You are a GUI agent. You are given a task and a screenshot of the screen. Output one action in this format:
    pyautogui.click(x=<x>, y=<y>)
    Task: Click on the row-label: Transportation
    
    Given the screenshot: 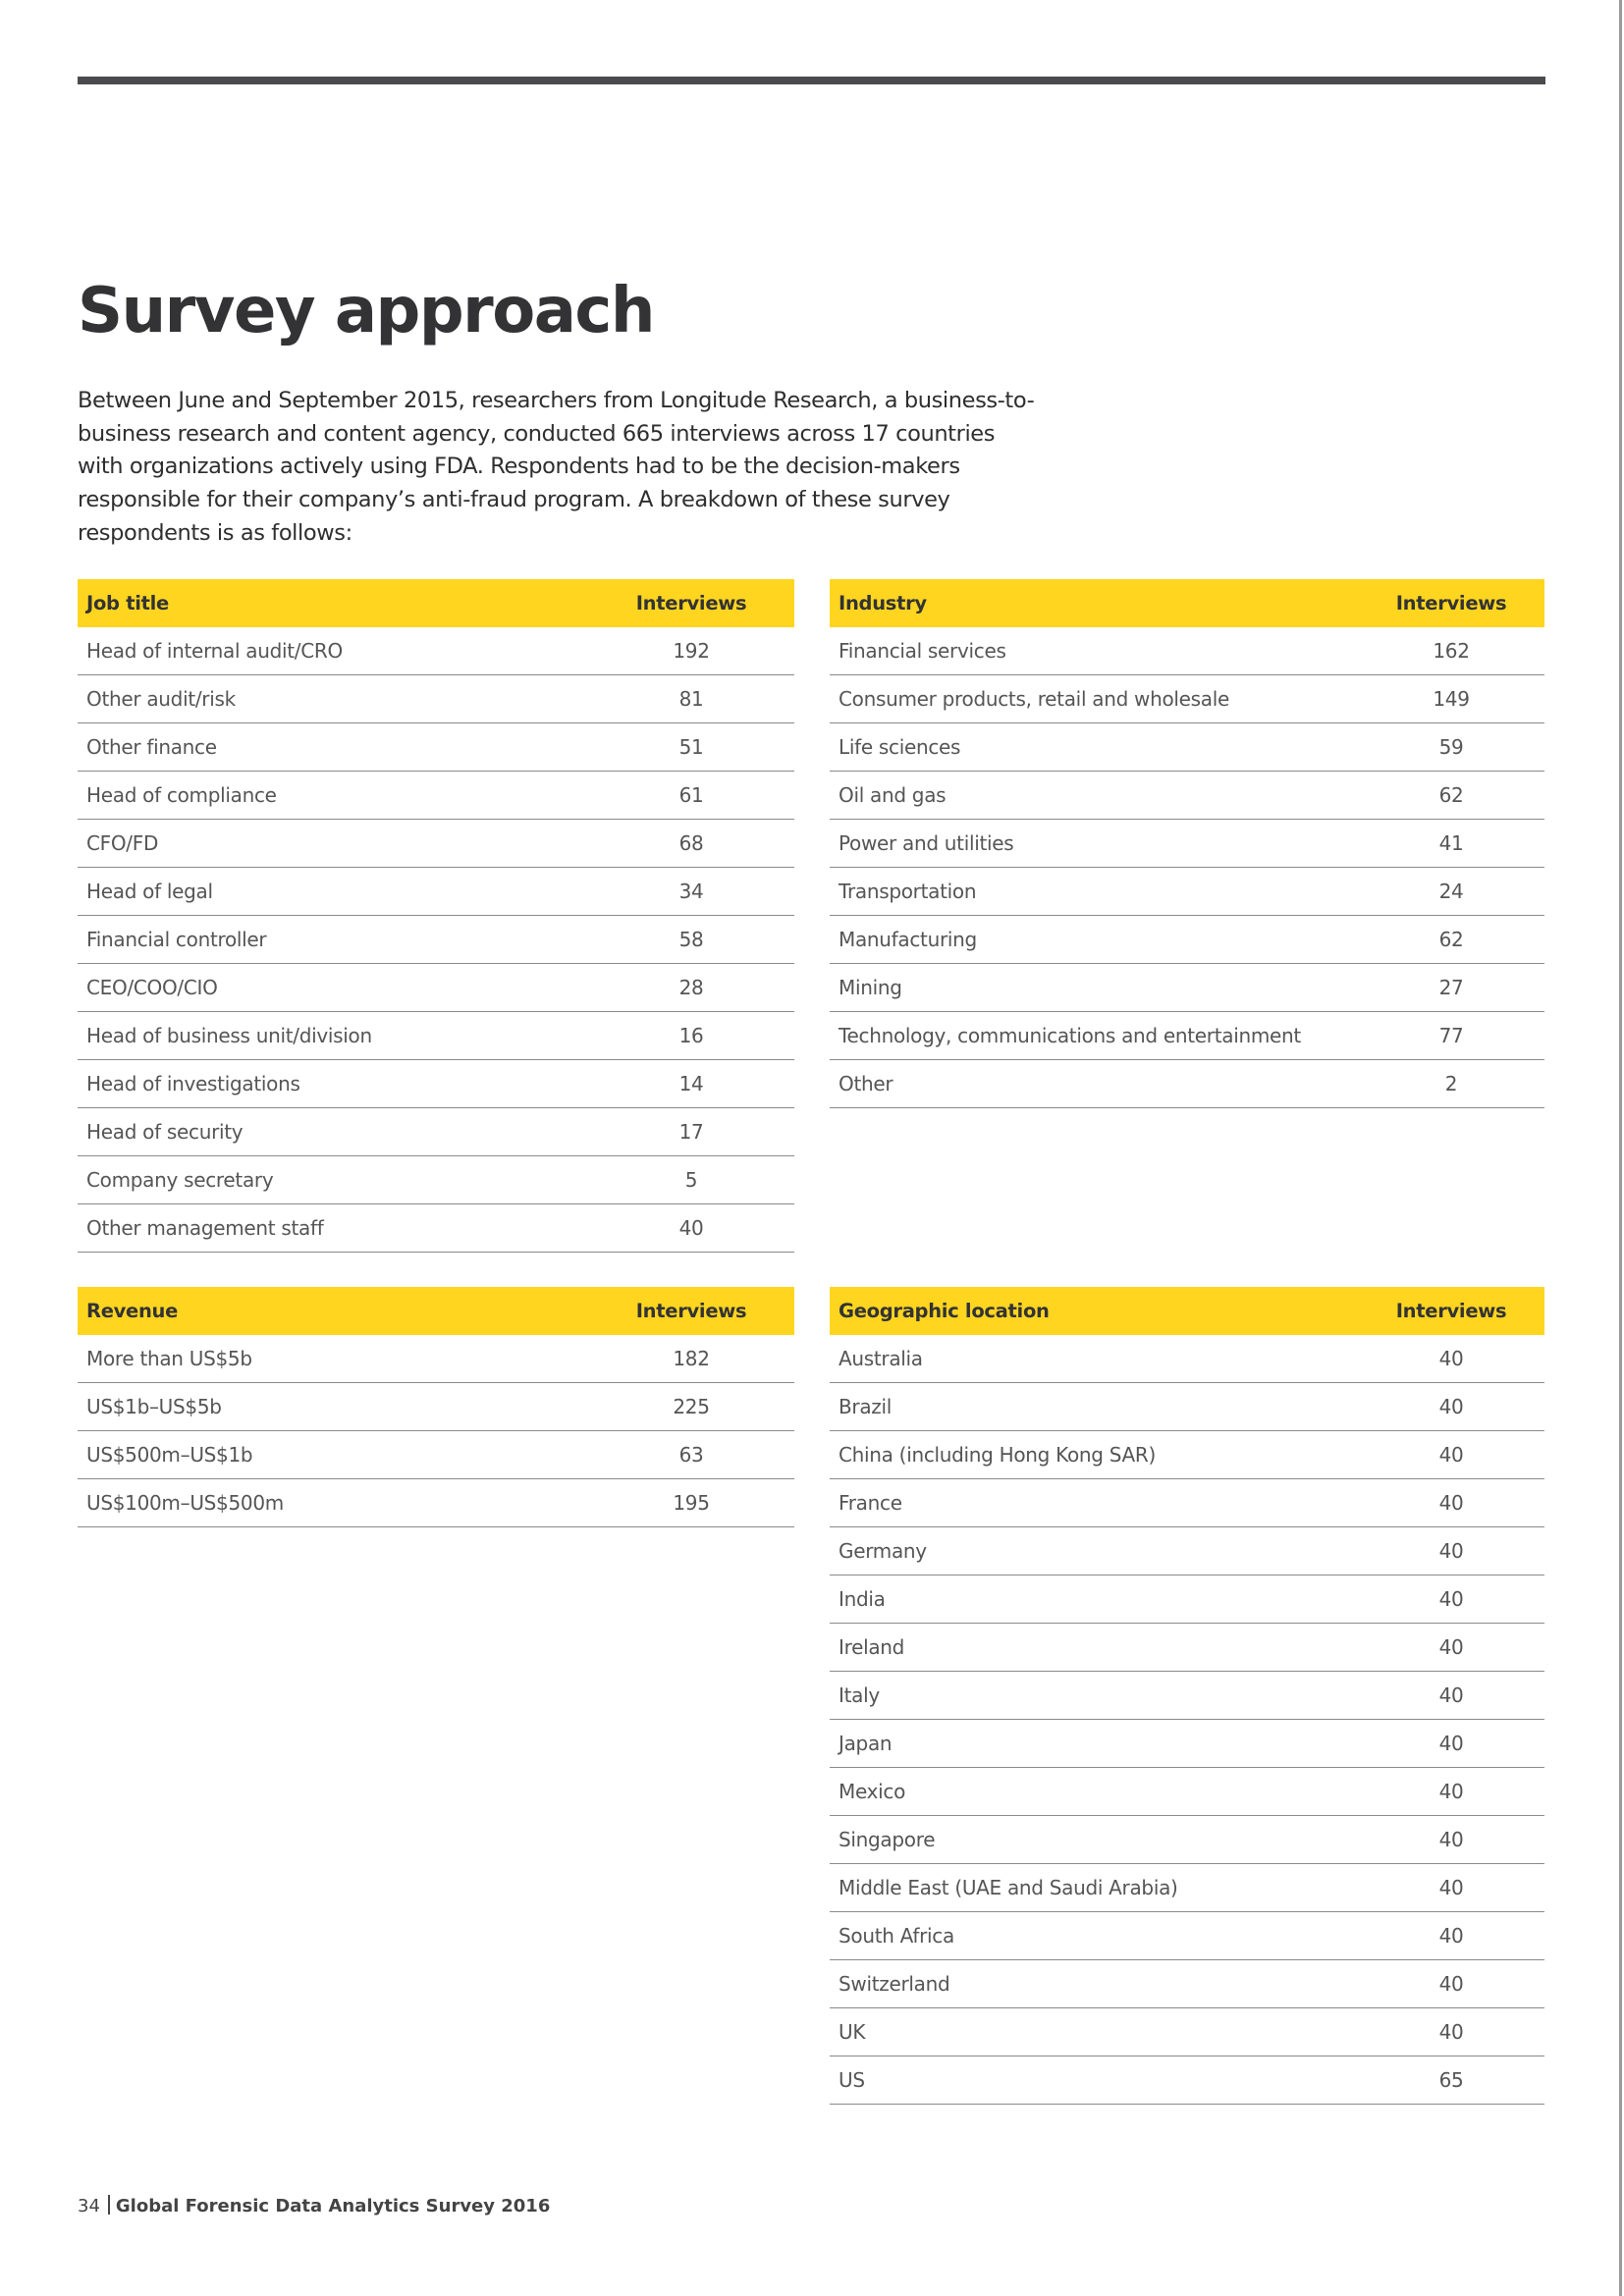 What is the action you would take?
    pyautogui.click(x=1094, y=891)
    